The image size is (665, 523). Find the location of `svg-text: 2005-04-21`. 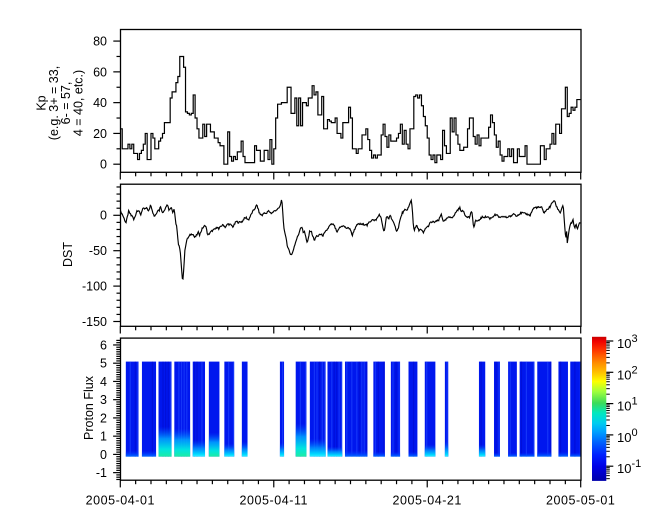

svg-text: 2005-04-21 is located at coordinates (426, 500).